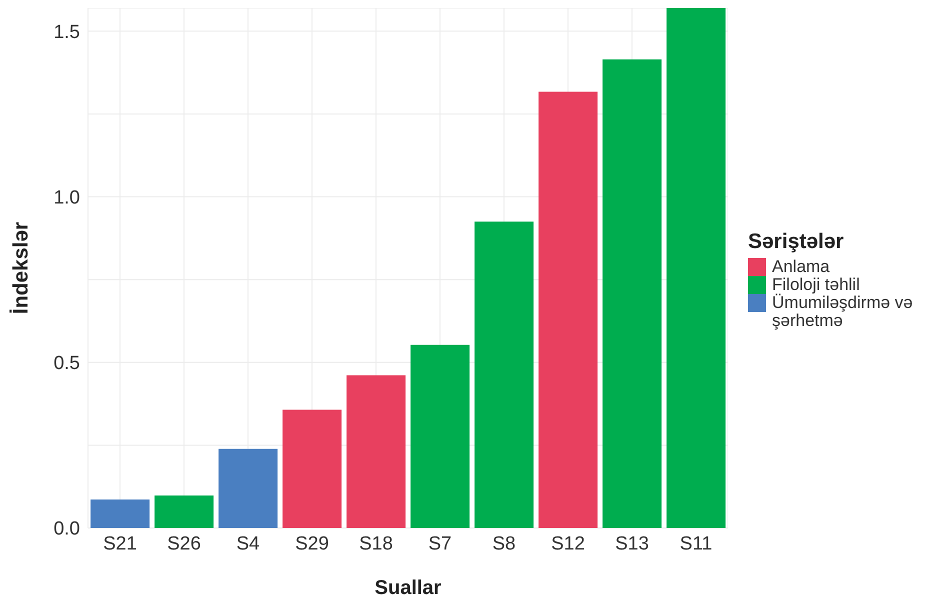  I want to click on text: 0.0, so click(67, 529).